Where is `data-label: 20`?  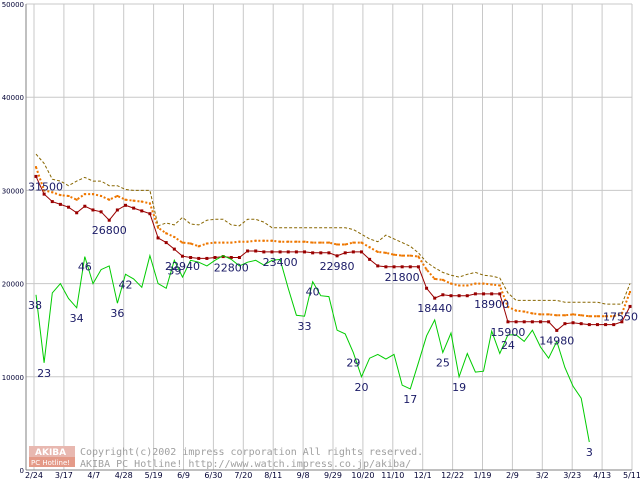
data-label: 20 is located at coordinates (361, 387).